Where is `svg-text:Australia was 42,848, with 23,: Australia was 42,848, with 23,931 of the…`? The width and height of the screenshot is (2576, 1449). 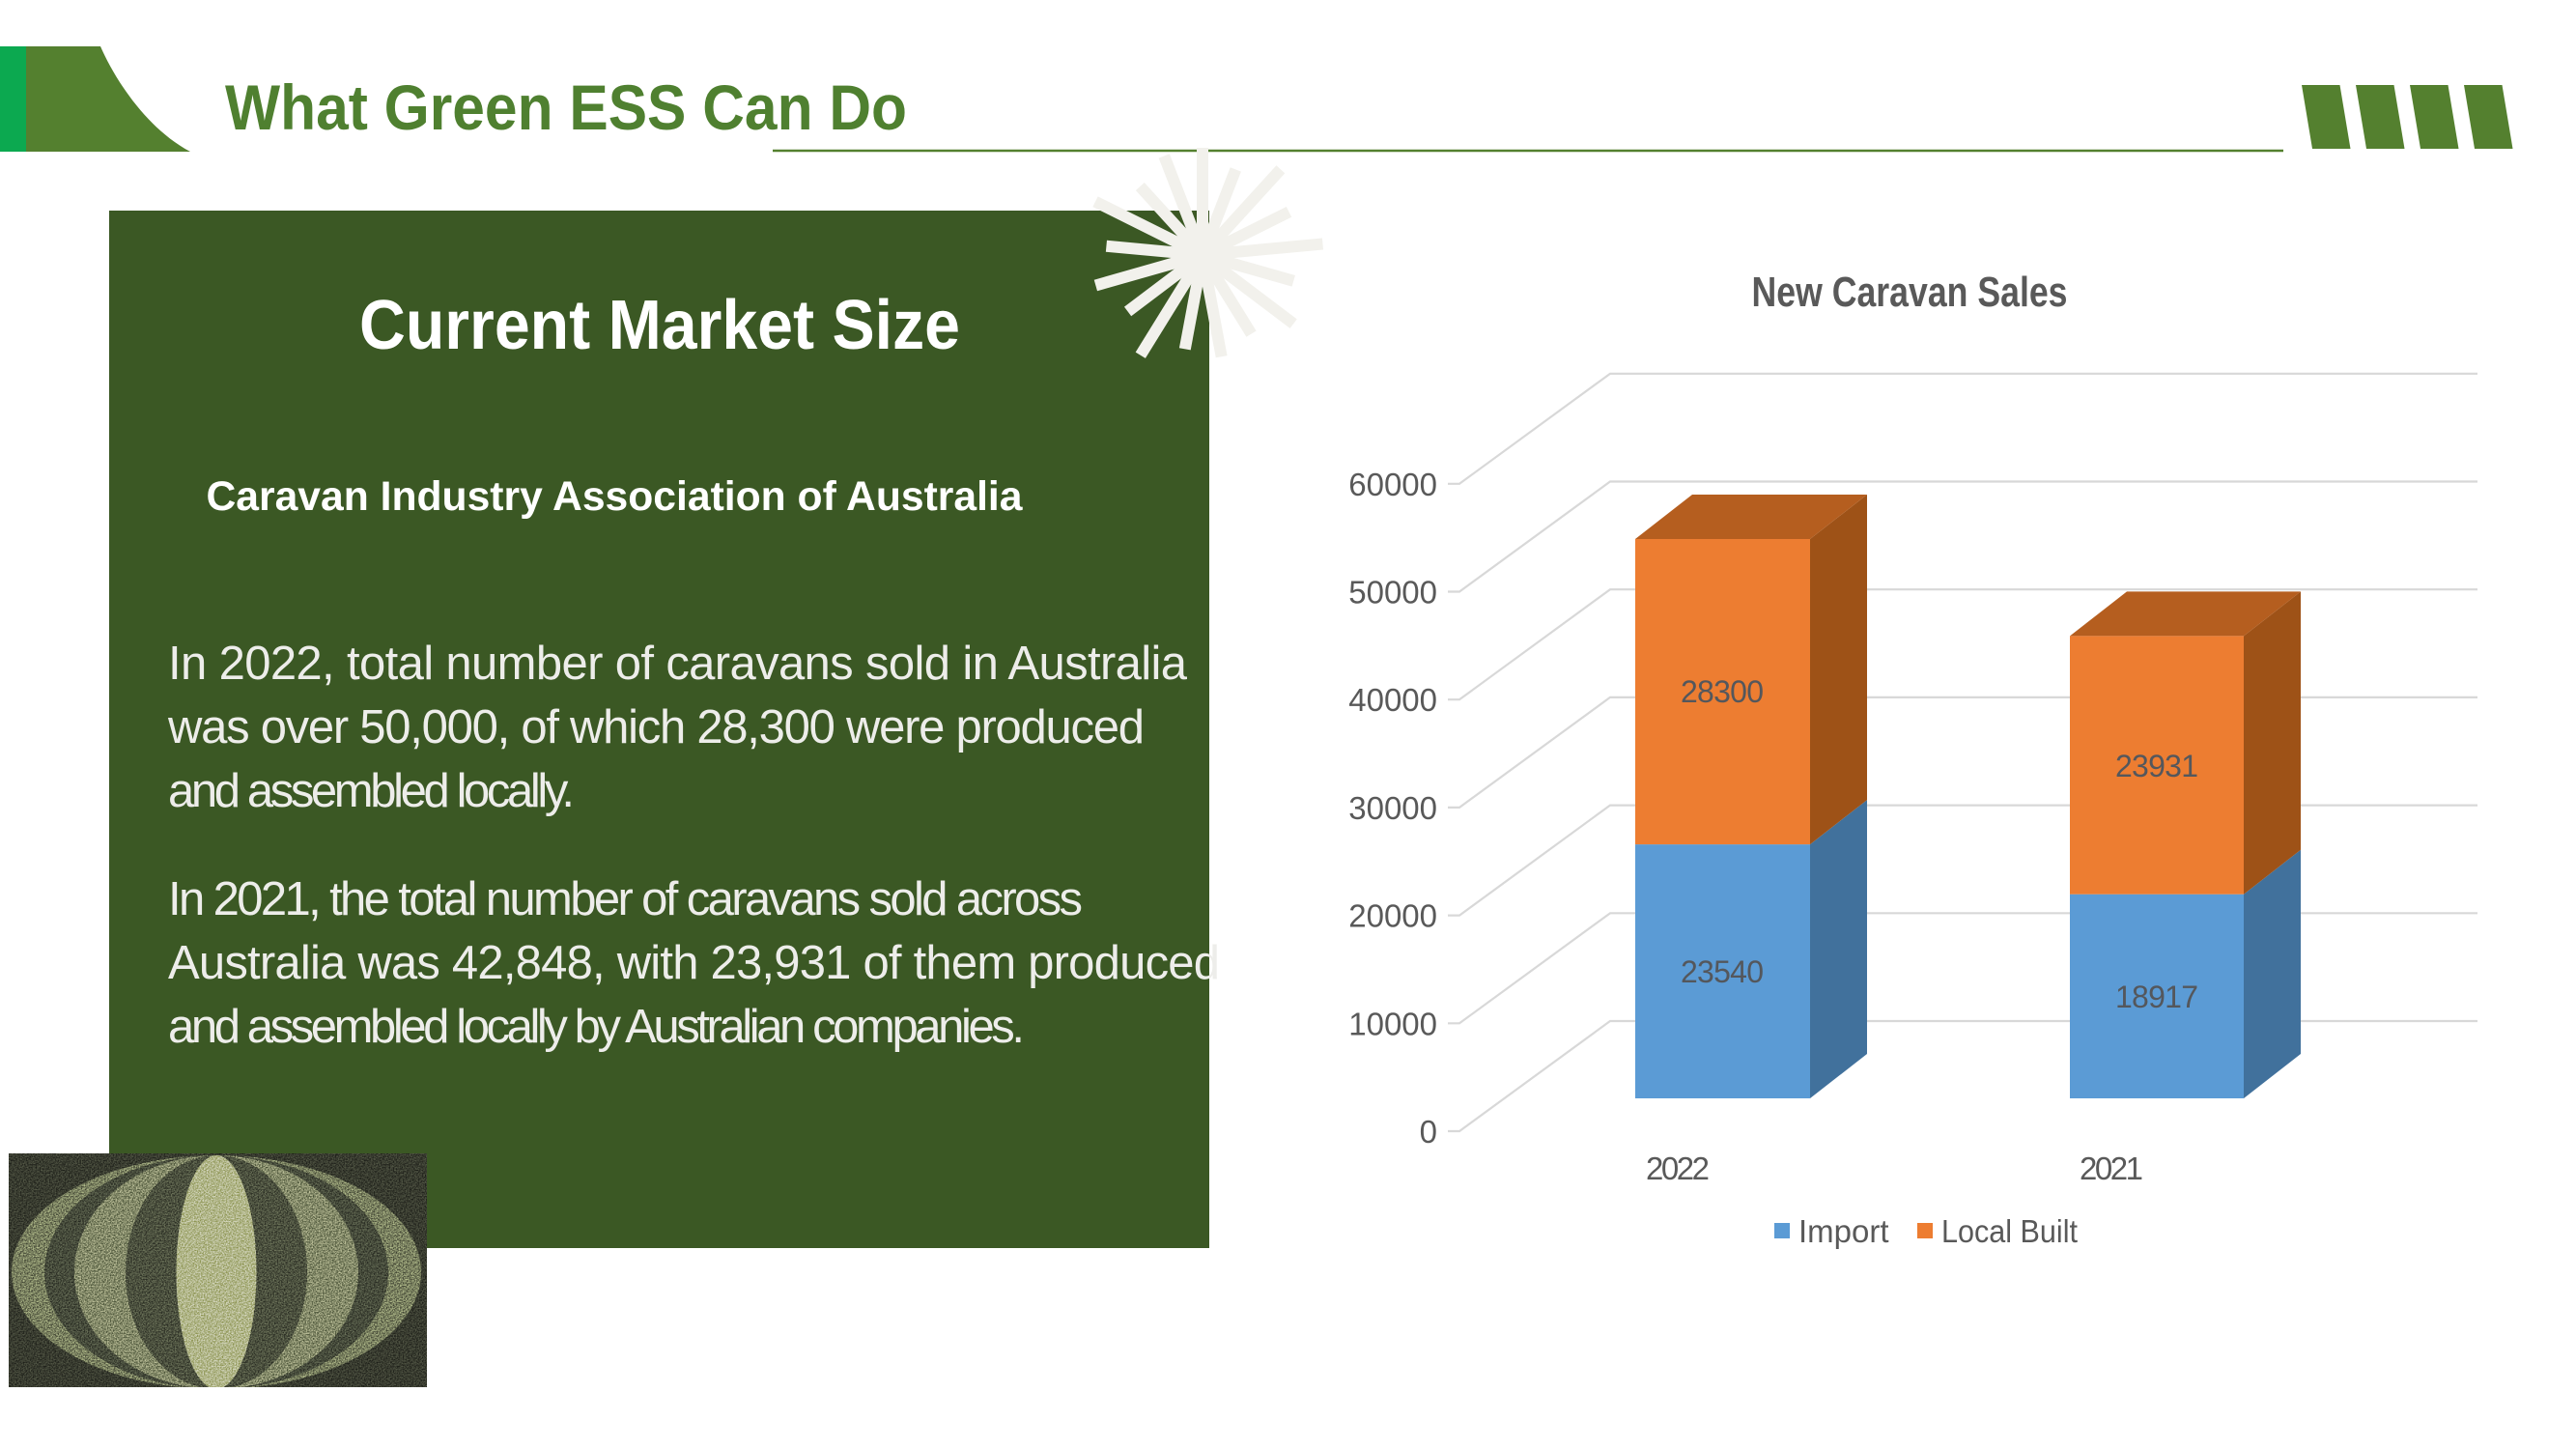
svg-text:Australia was 42,848, with 23,: Australia was 42,848, with 23,931 of the… is located at coordinates (694, 963).